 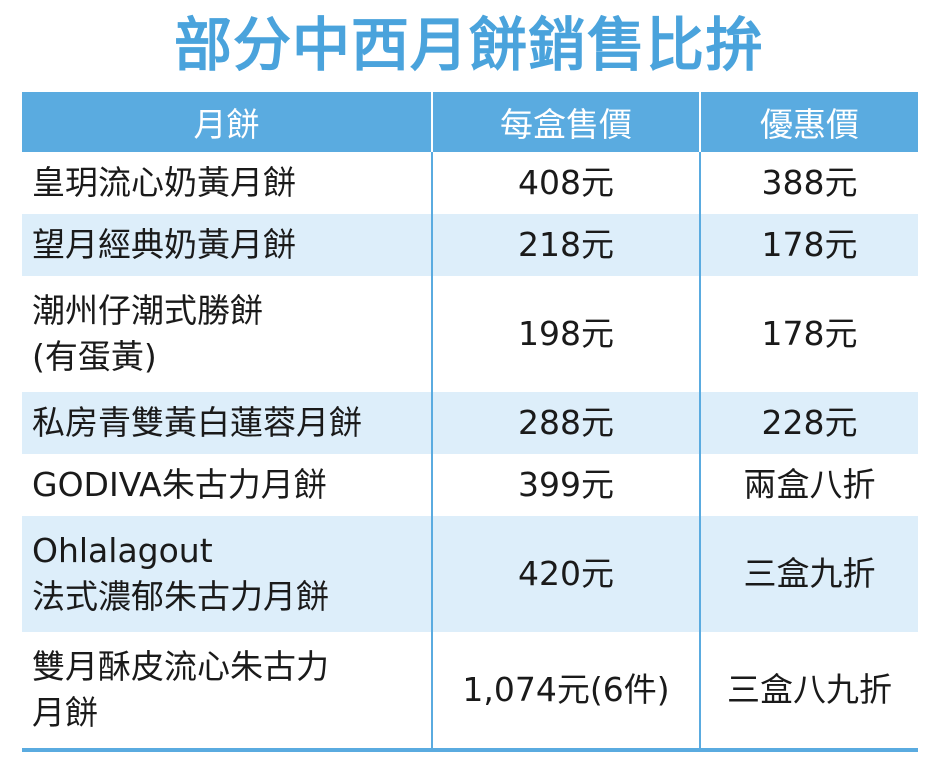 I want to click on table-row: 皇玥流心奶黃月餅 408元 388元, so click(x=470, y=183).